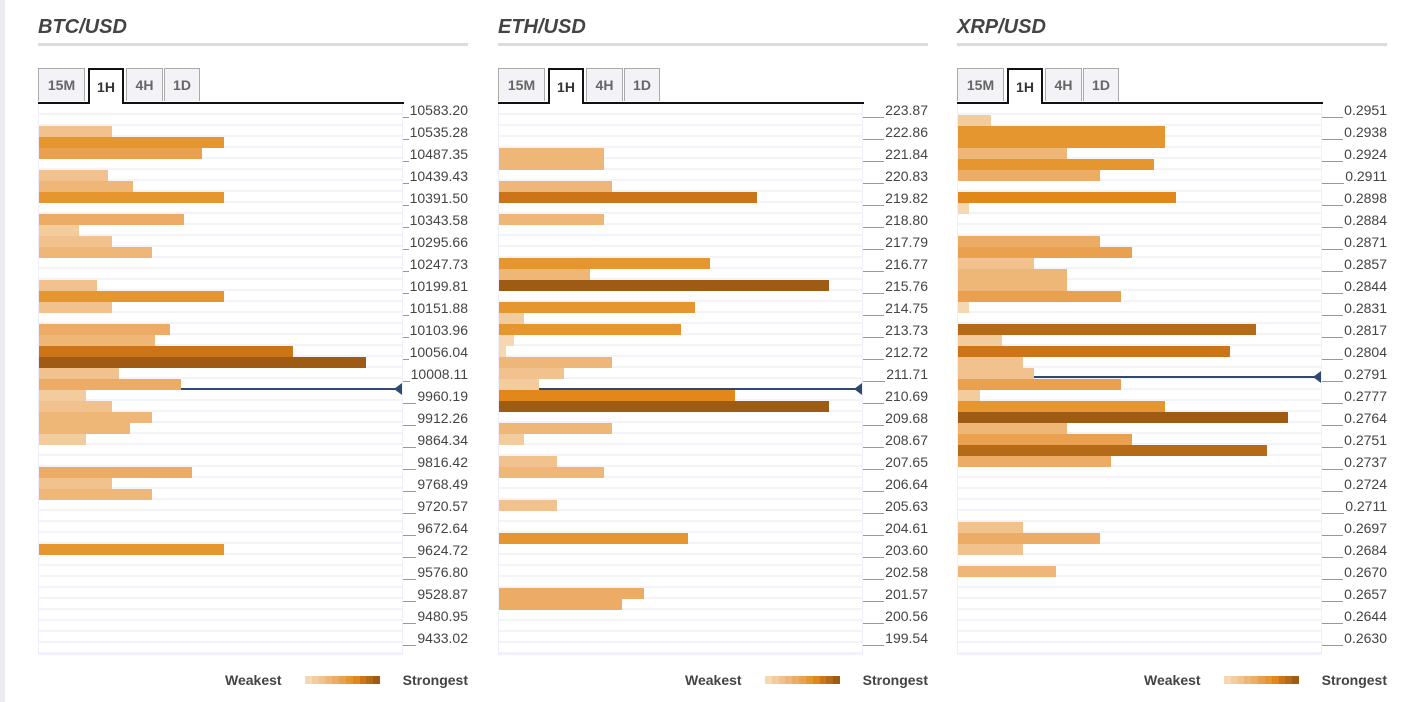 This screenshot has height=702, width=1418. What do you see at coordinates (796, 680) in the screenshot?
I see `legend-swatch` at bounding box center [796, 680].